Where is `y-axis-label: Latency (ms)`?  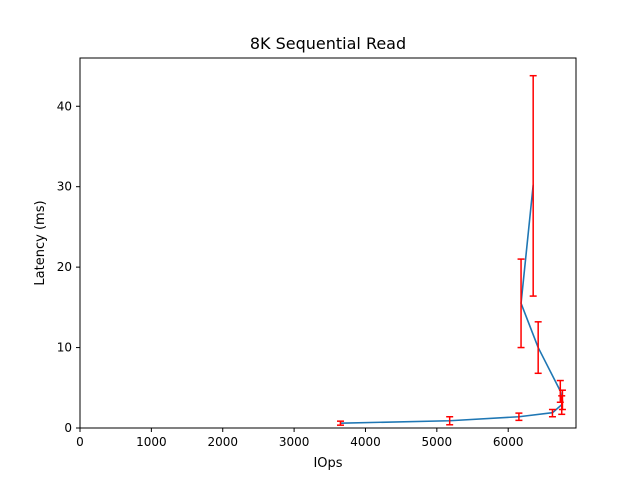
y-axis-label: Latency (ms) is located at coordinates (40, 242).